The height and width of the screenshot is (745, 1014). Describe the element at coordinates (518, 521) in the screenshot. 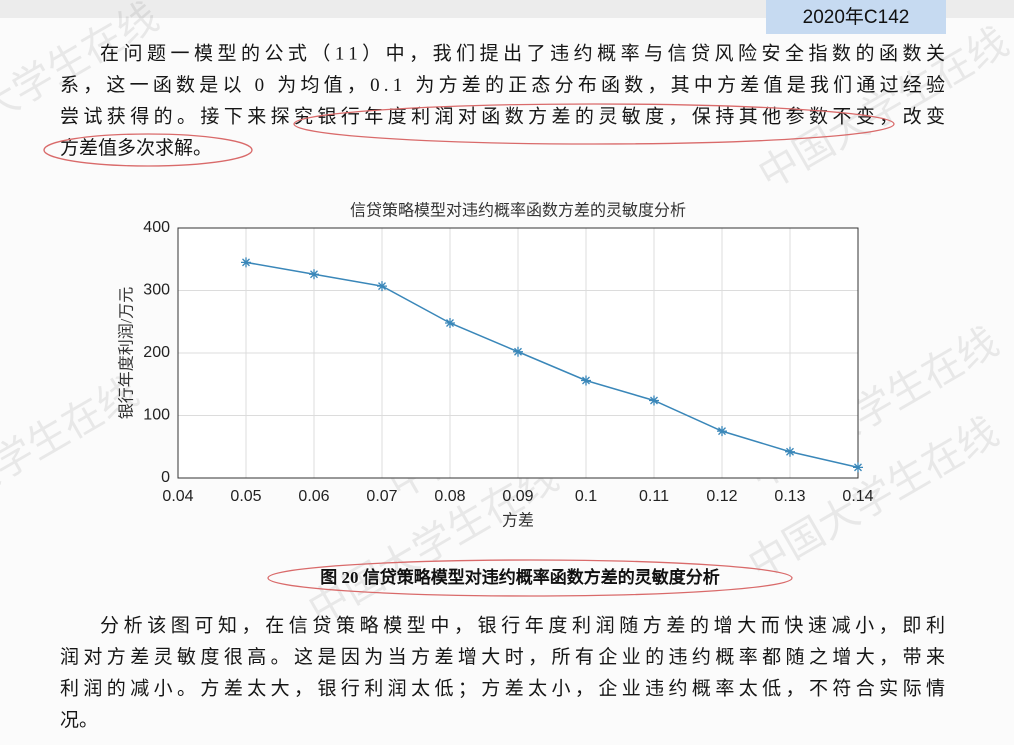

I see `x-axis-label: 方差` at that location.